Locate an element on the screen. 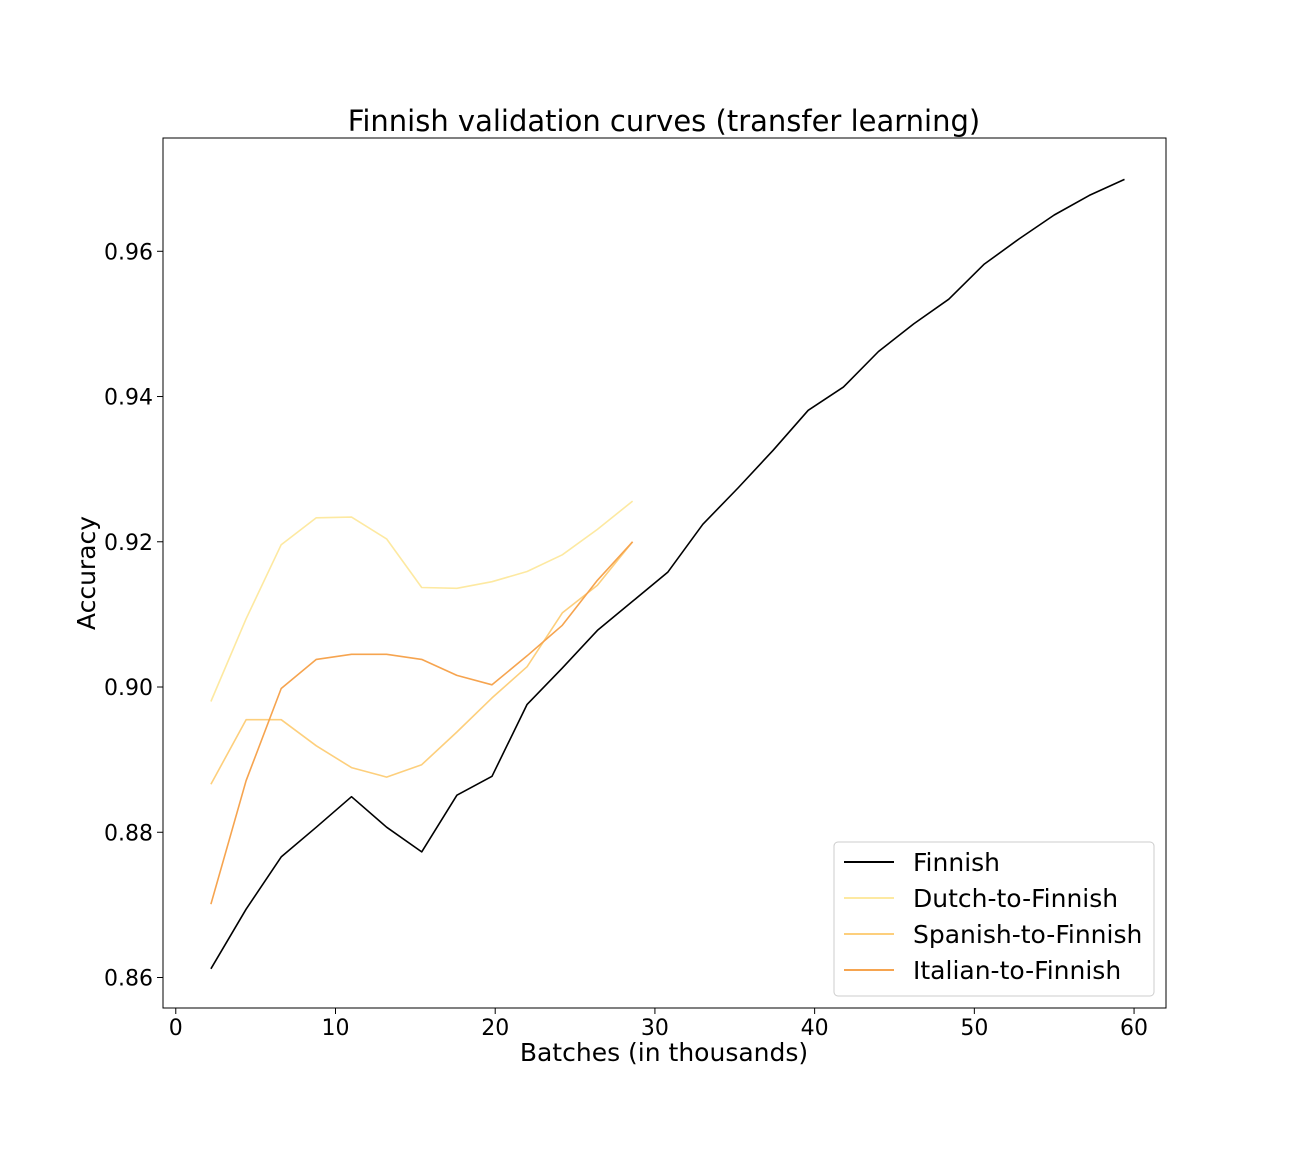  series-line-spanish-to-finnish is located at coordinates (422, 663).